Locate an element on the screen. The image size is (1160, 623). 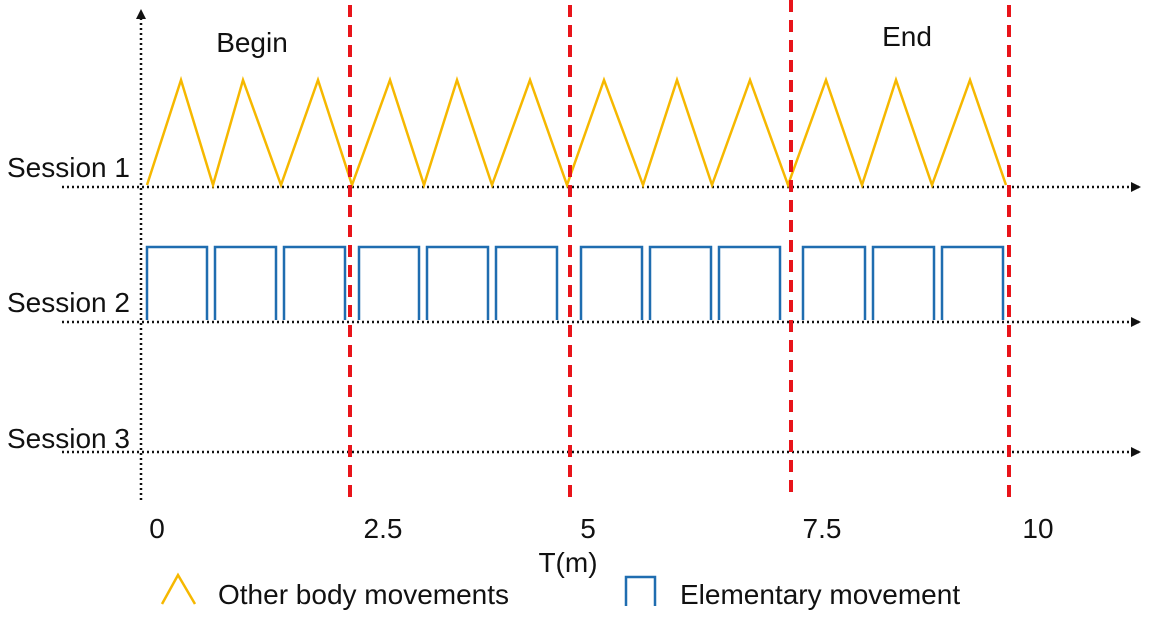
tick-label: 10 is located at coordinates (1037, 528).